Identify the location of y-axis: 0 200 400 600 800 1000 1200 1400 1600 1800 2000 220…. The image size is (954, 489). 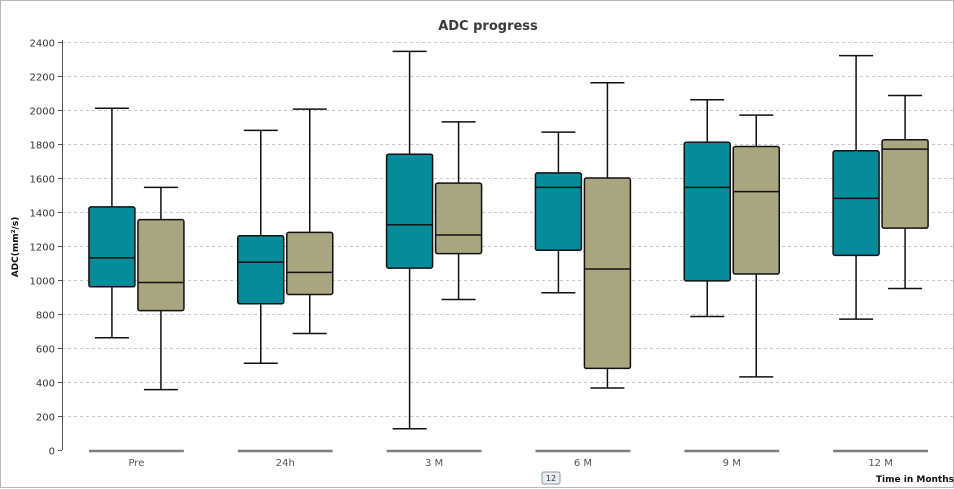
(46, 248).